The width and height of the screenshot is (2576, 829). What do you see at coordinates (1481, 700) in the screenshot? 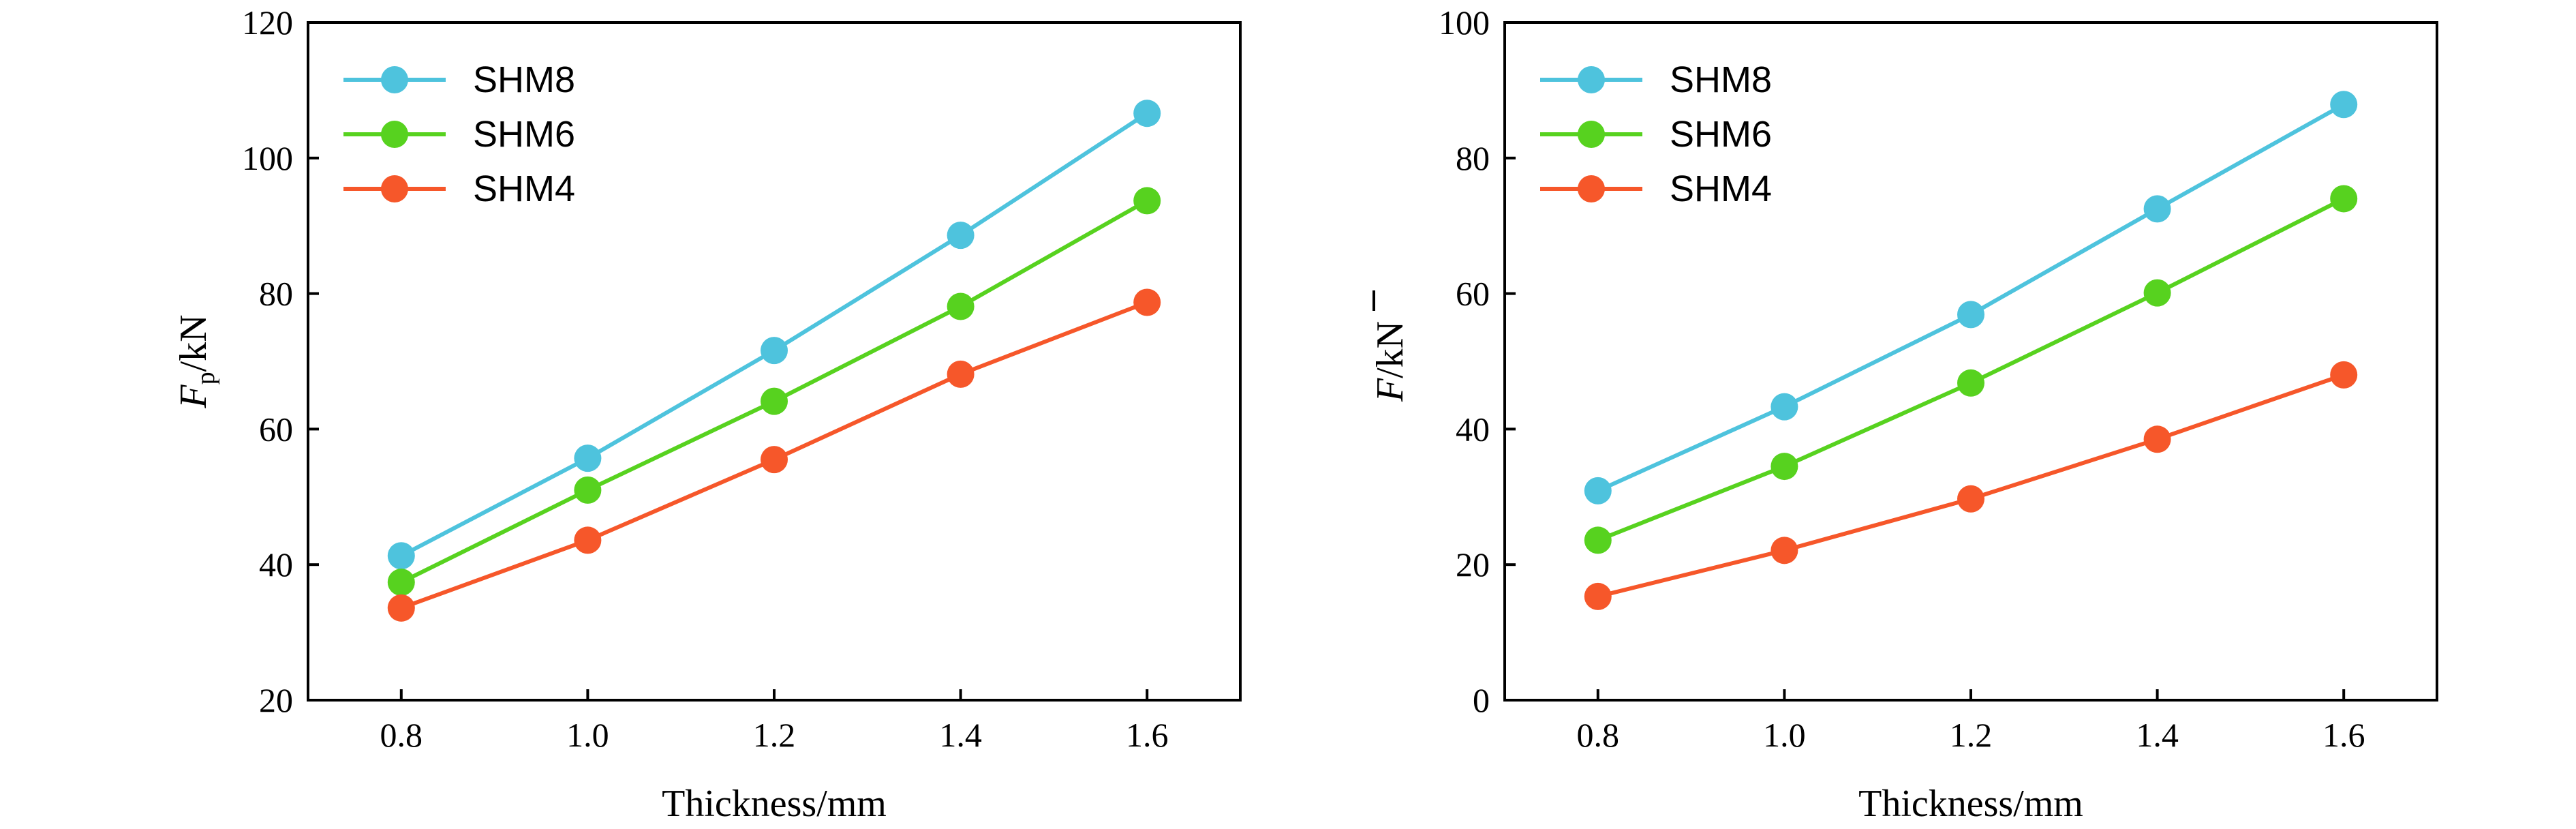
I see `y-tick-label: 0` at bounding box center [1481, 700].